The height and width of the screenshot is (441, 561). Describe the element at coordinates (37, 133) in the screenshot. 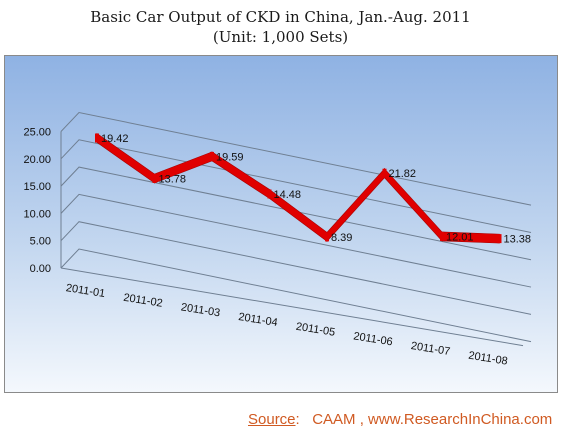

I see `y-tick-label: 25.00` at that location.